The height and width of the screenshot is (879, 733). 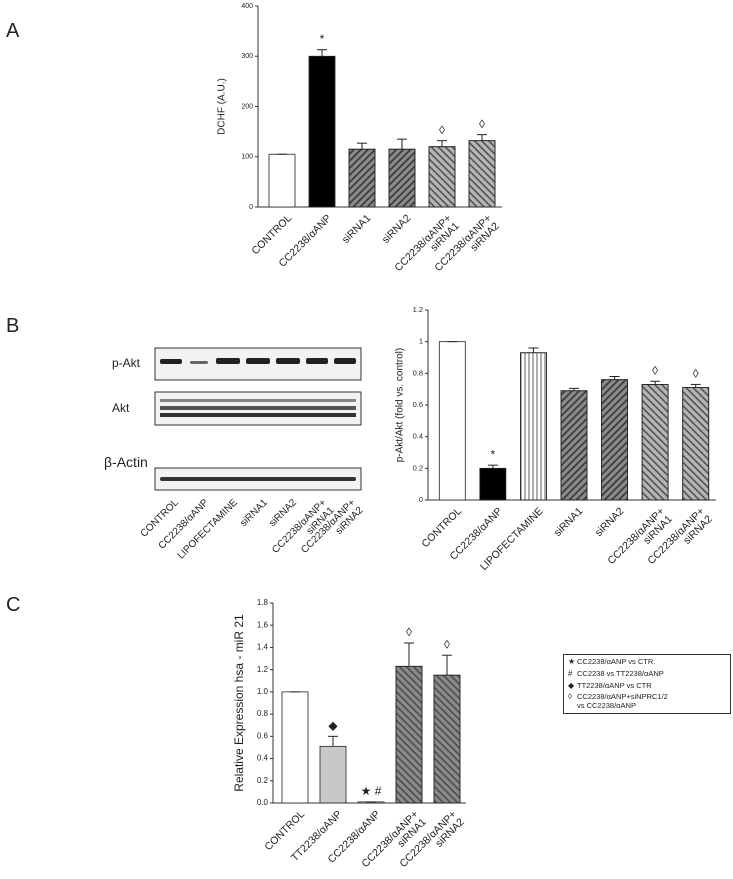 What do you see at coordinates (121, 408) in the screenshot?
I see `blot-row-label: Akt` at bounding box center [121, 408].